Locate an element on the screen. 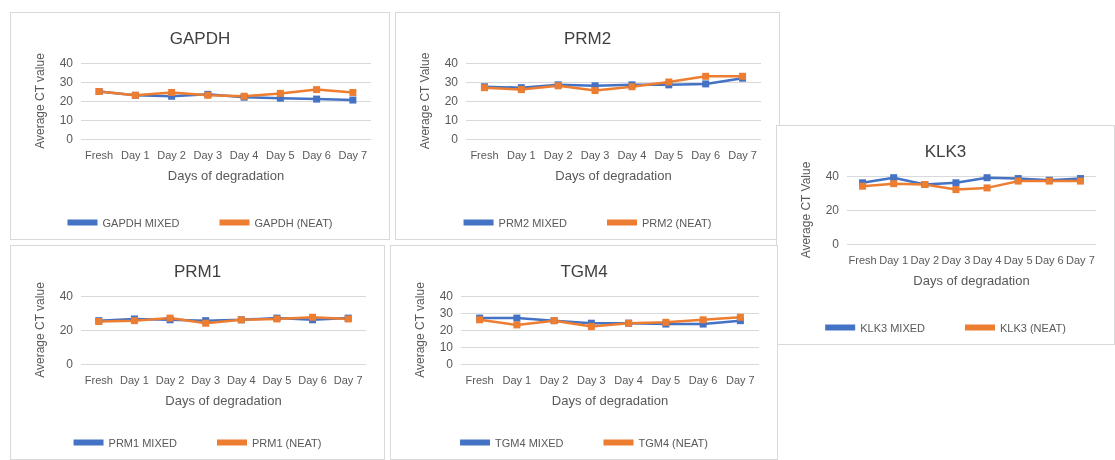 This screenshot has width=1115, height=460. legend-label: TGM4 (NEAT) is located at coordinates (673, 442).